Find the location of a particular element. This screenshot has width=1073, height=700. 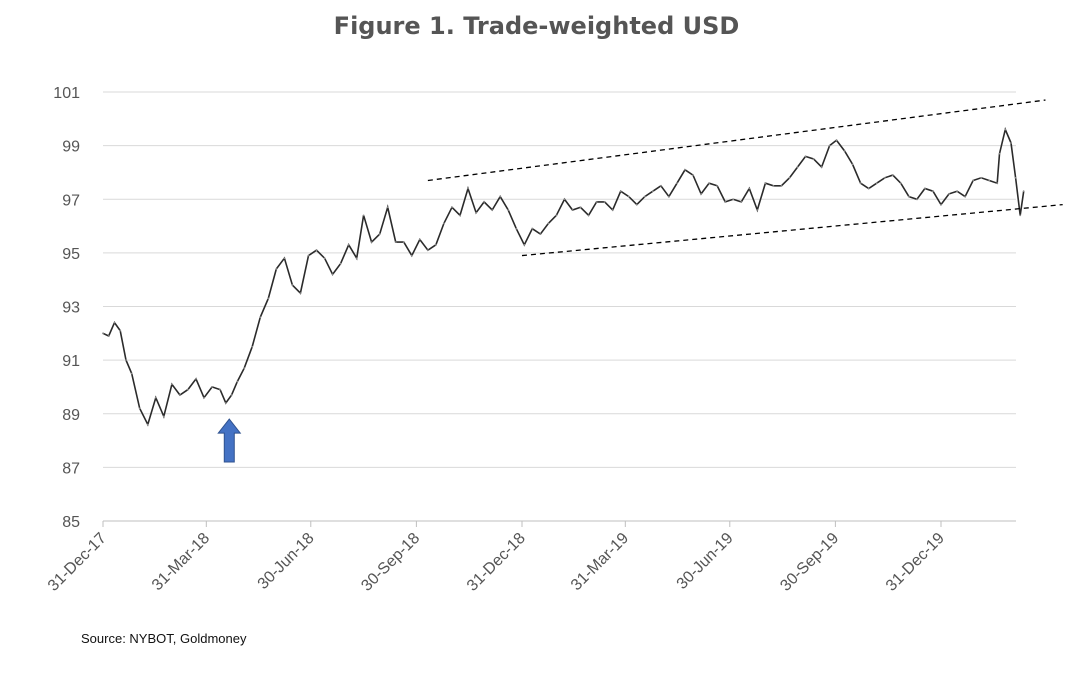

x-tick-label: 31-Dec-18 is located at coordinates (496, 562).